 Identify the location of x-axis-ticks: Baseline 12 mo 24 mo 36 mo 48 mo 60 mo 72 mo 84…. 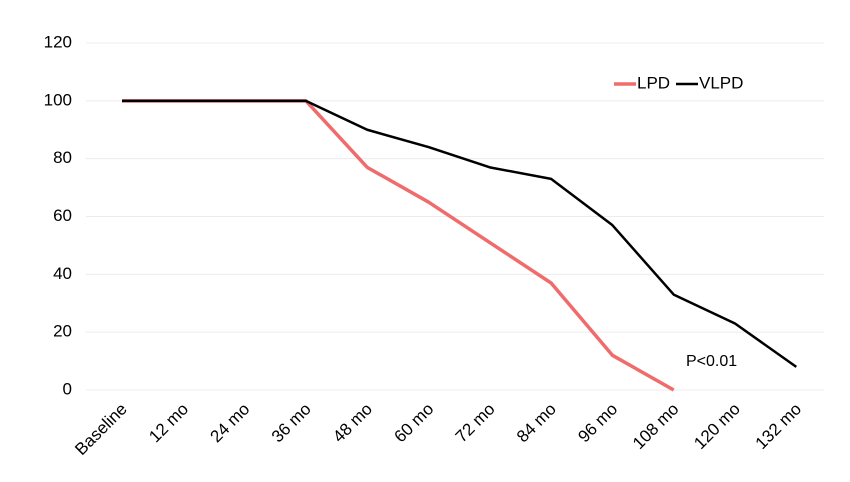
(438, 429).